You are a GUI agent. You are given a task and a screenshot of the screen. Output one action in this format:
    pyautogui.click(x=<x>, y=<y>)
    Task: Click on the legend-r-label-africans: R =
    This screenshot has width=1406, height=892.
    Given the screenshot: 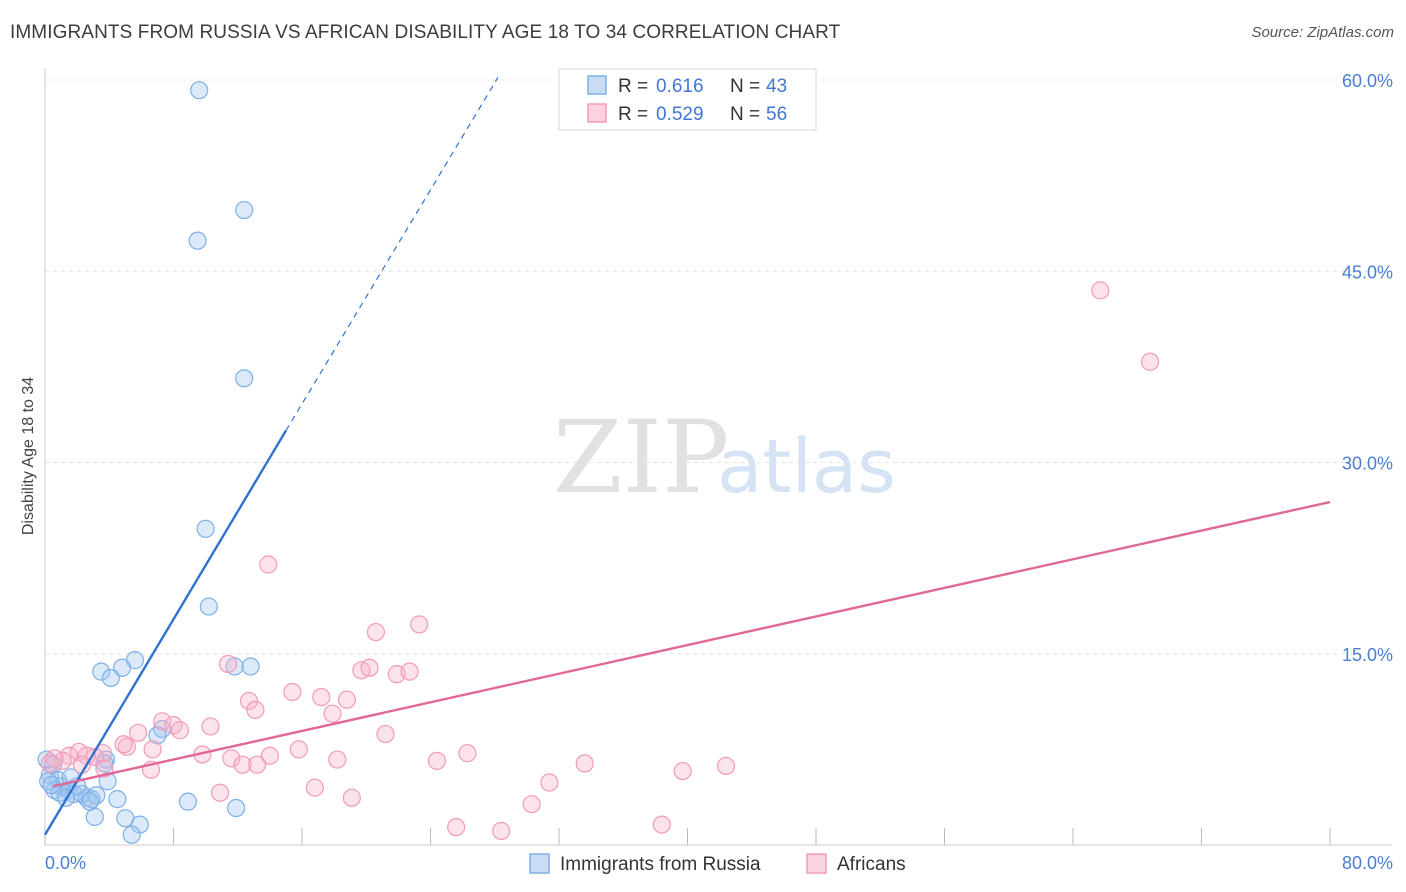 What is the action you would take?
    pyautogui.click(x=633, y=114)
    